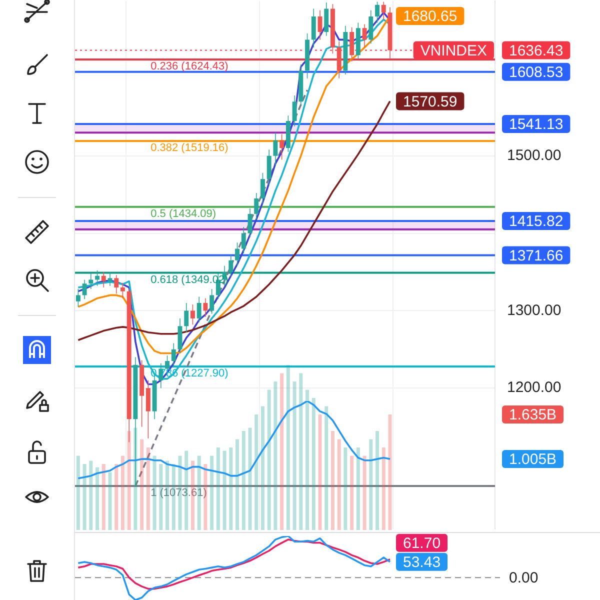  I want to click on text: 1636.43, so click(536, 51).